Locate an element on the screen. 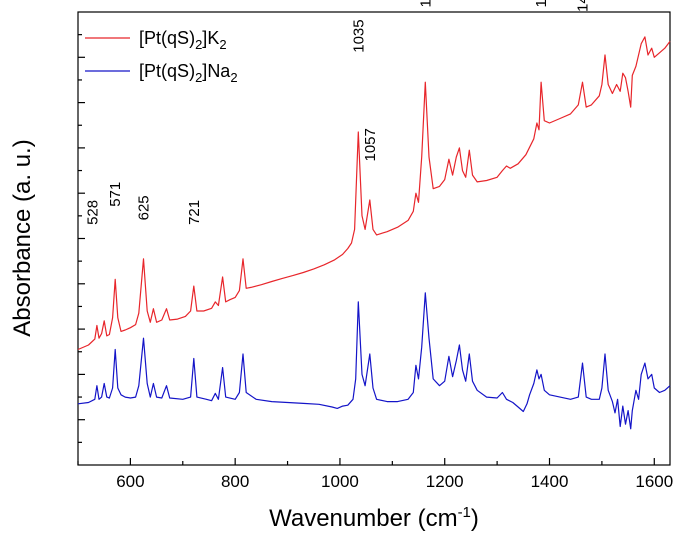  peak-label-1163: 1163 is located at coordinates (425, 3).